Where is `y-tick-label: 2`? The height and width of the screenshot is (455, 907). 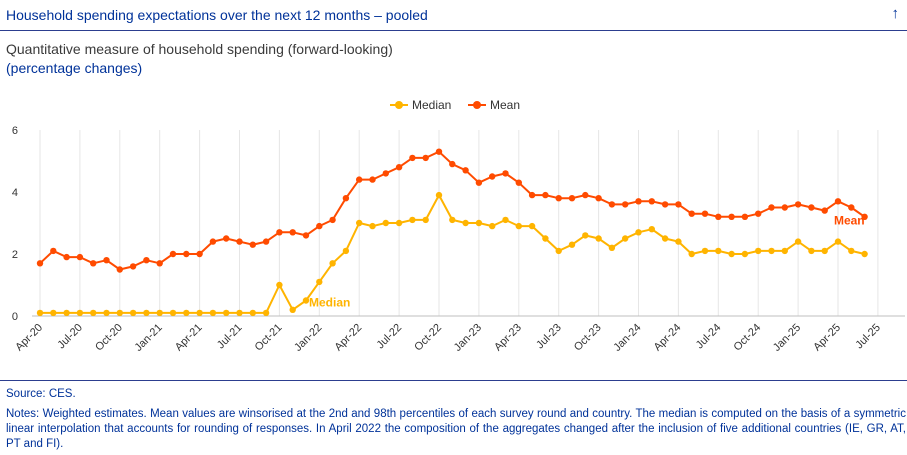 y-tick-label: 2 is located at coordinates (15, 255).